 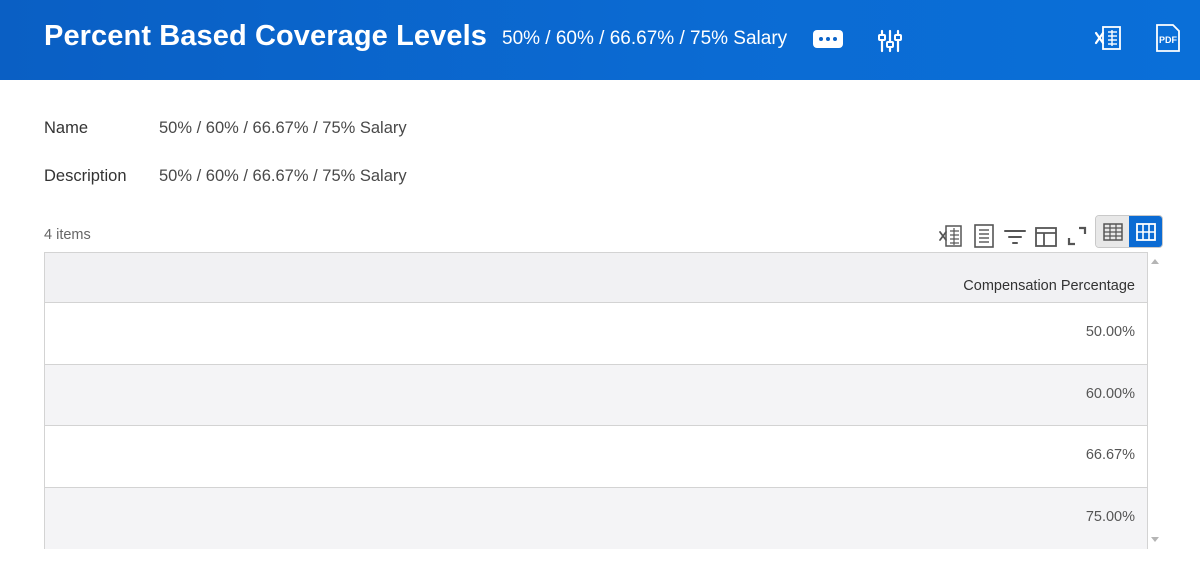 I want to click on scroll-up-icon, so click(x=1155, y=261).